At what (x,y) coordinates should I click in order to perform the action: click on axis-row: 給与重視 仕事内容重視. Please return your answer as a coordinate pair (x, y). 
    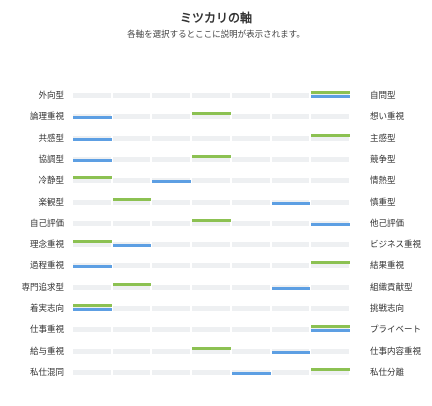
    Looking at the image, I should click on (216, 352).